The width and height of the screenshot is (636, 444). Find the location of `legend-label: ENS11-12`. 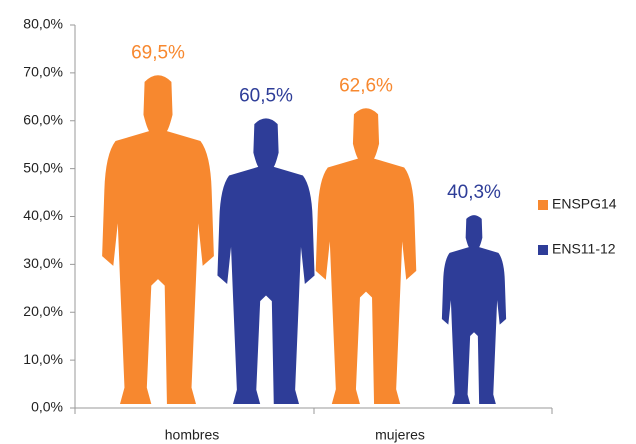

legend-label: ENS11-12 is located at coordinates (584, 249).